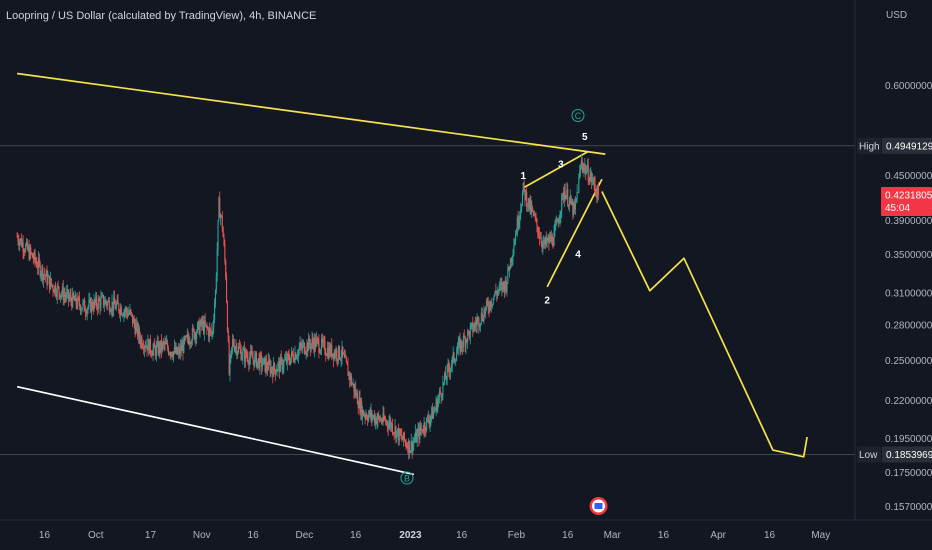 The image size is (932, 550). What do you see at coordinates (718, 535) in the screenshot?
I see `x-tick-label: Apr` at bounding box center [718, 535].